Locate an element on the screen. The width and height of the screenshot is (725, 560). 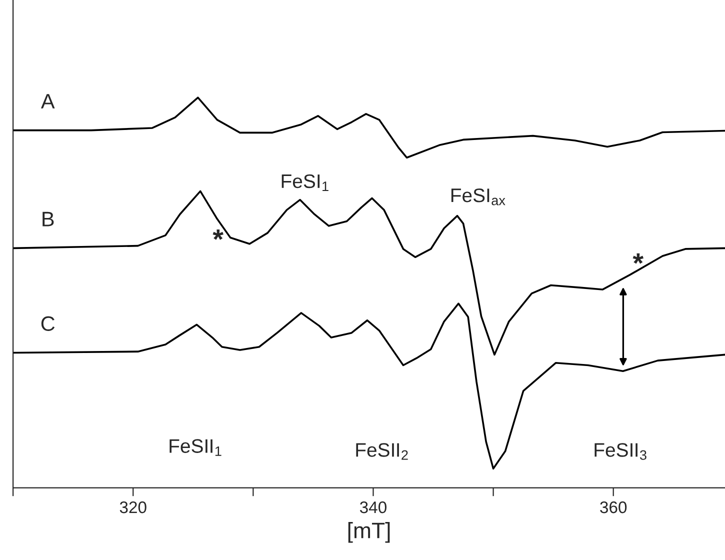
annotation: FeSII$_{3}$ is located at coordinates (620, 451).